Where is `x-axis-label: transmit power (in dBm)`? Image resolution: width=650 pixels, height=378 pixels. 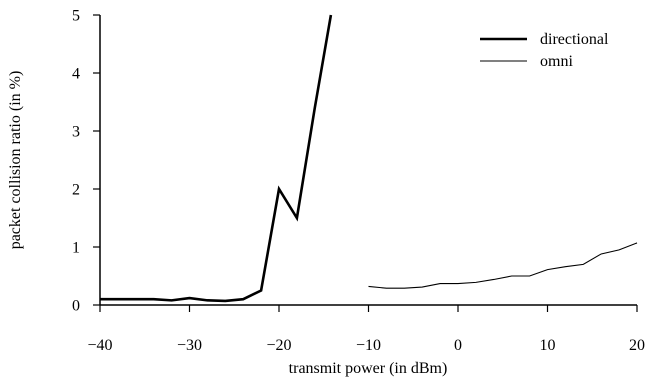 x-axis-label: transmit power (in dBm) is located at coordinates (368, 368).